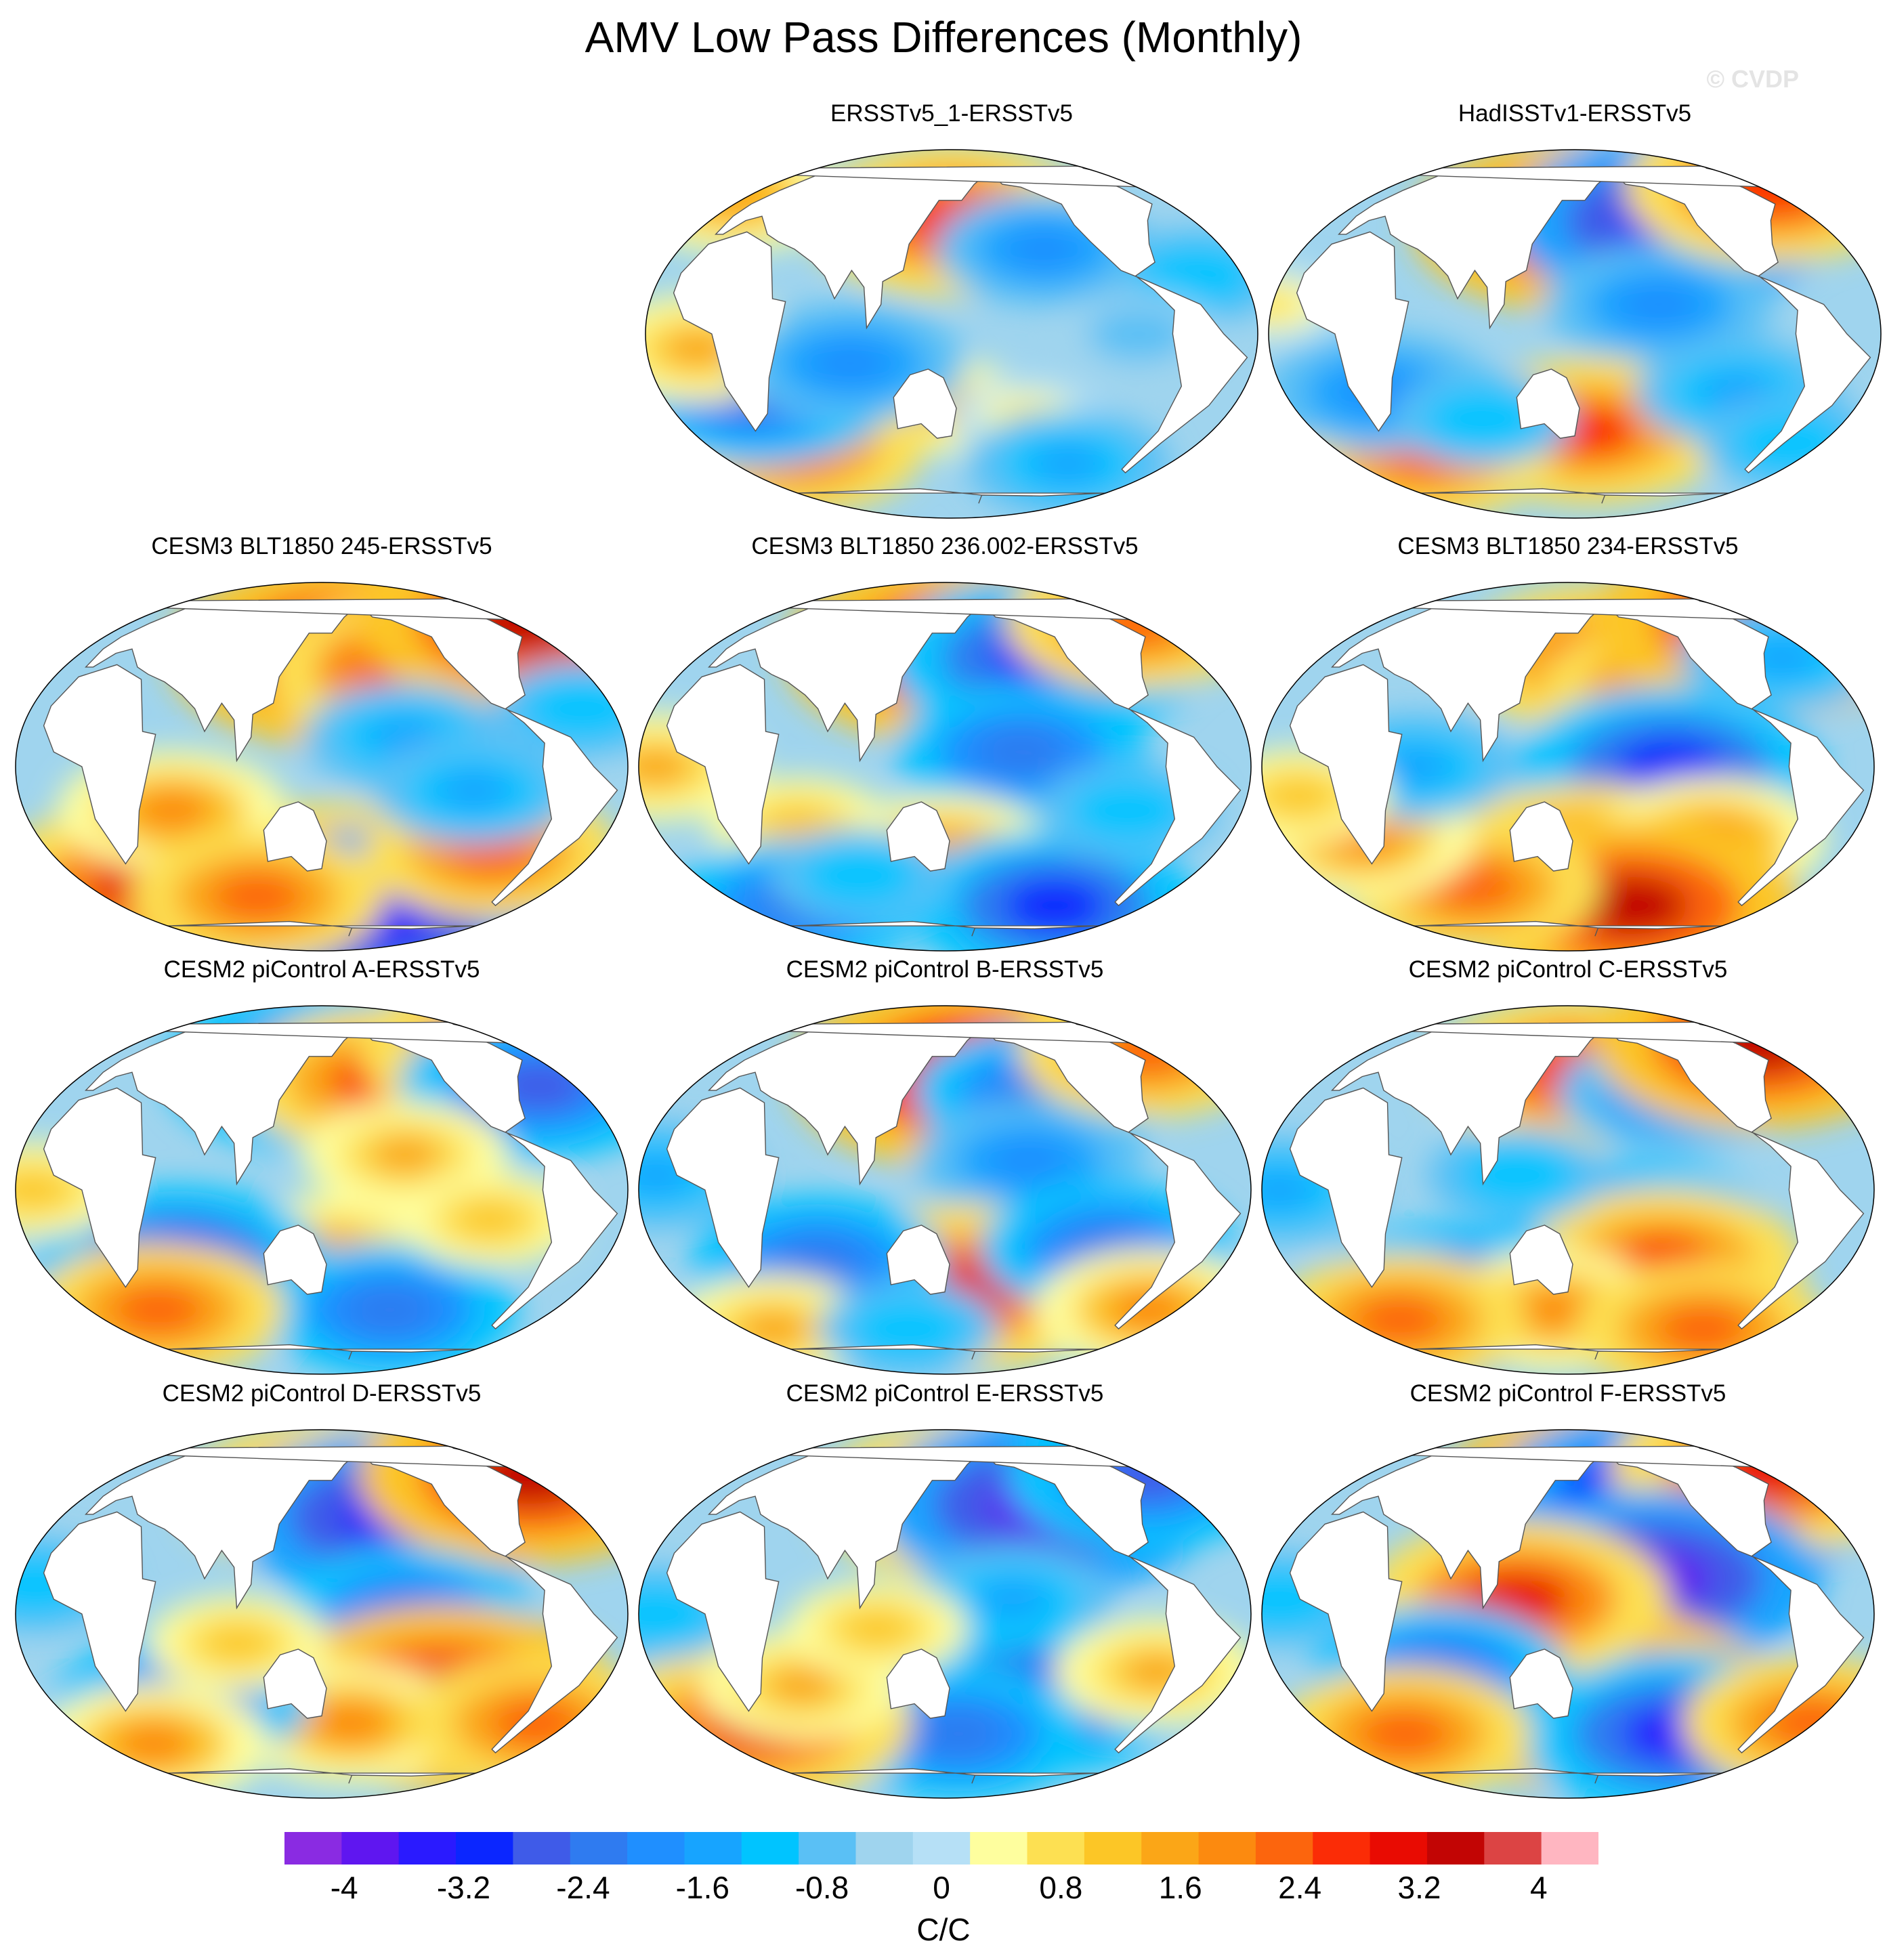  Describe the element at coordinates (321, 969) in the screenshot. I see `panel-title: CESM2 piControl A-ERSSTv5` at that location.